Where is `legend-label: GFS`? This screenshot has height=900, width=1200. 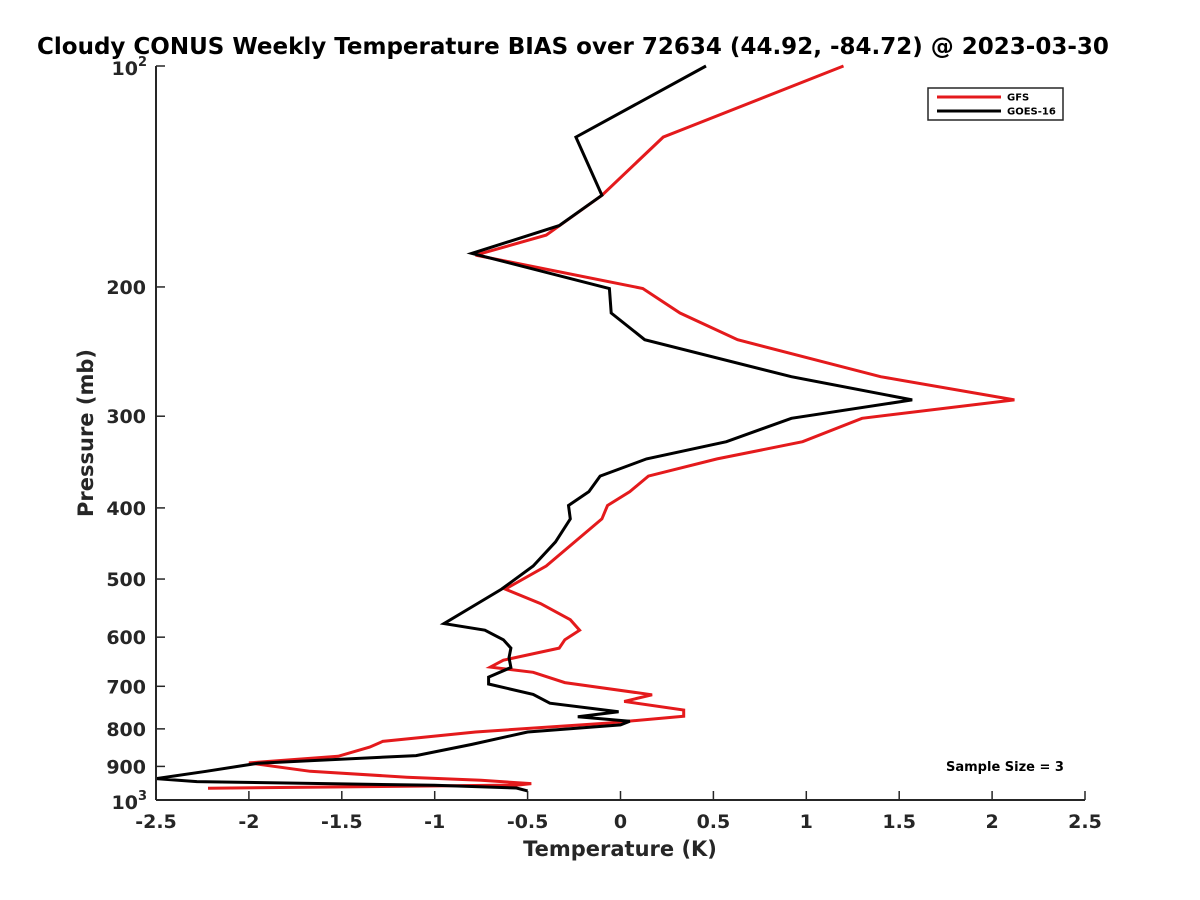 legend-label: GFS is located at coordinates (1018, 98).